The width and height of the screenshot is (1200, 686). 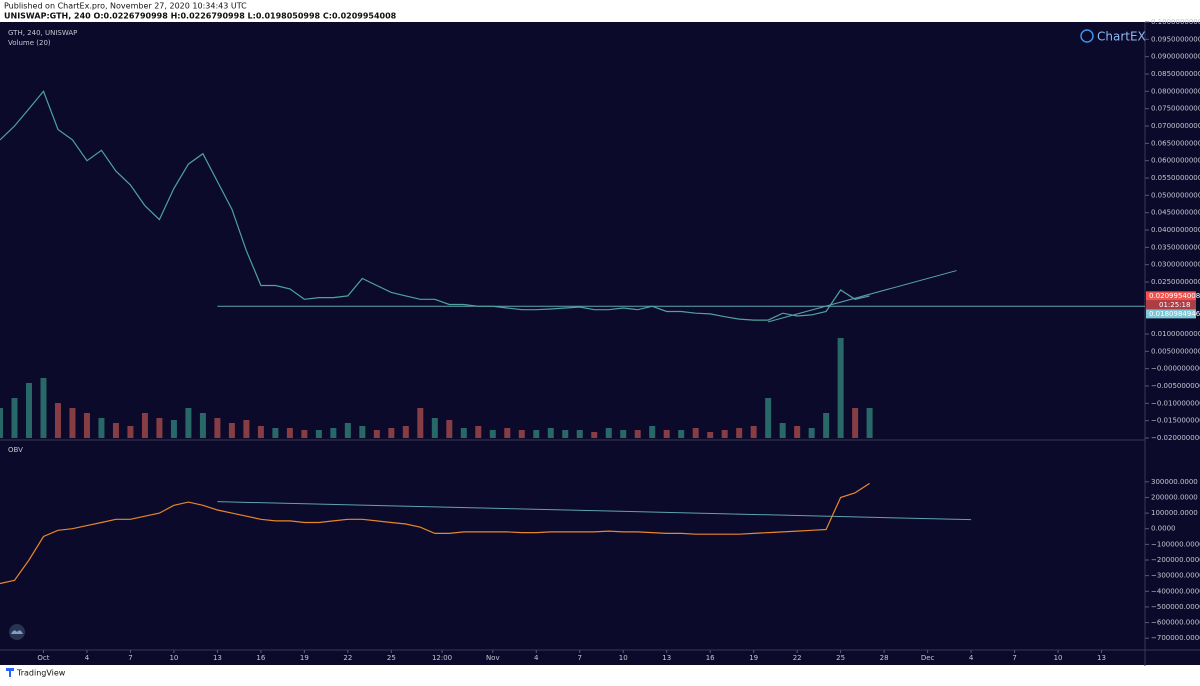 I want to click on y-tick-label: −600000.0000, so click(x=1175, y=623).